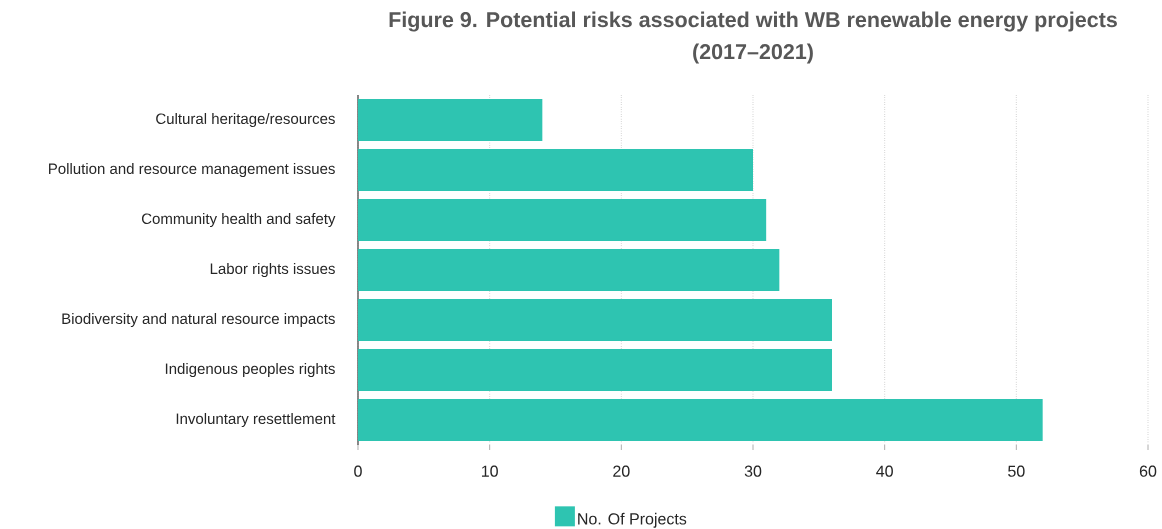 This screenshot has width=1162, height=529. Describe the element at coordinates (250, 370) in the screenshot. I see `y-tick-label: Indigenous peoples rights` at that location.